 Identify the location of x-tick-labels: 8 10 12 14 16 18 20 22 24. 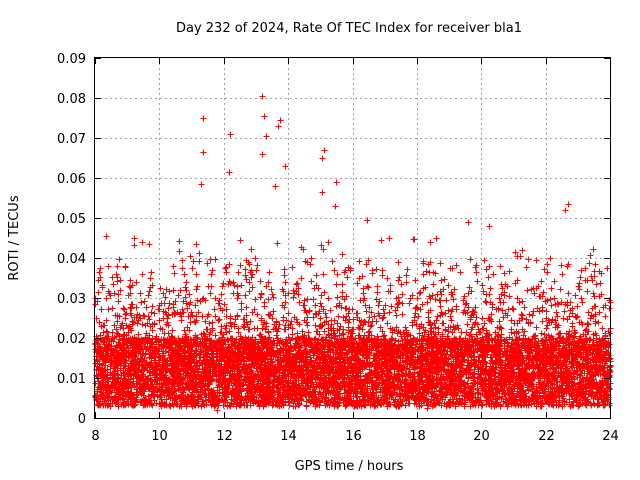
(354, 436).